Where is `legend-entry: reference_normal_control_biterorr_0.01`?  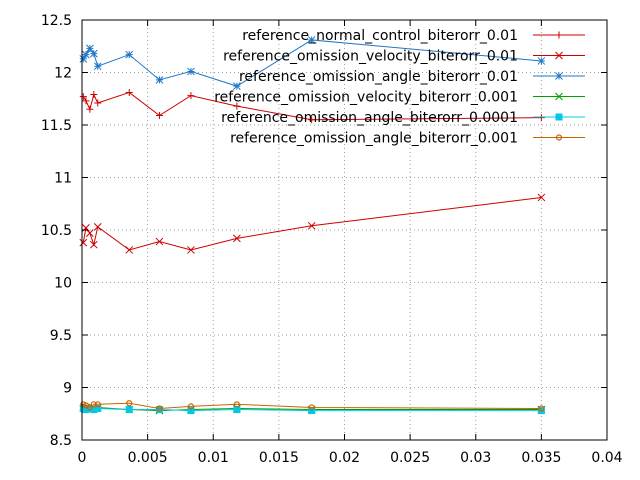 legend-entry: reference_normal_control_biterorr_0.01 is located at coordinates (413, 36).